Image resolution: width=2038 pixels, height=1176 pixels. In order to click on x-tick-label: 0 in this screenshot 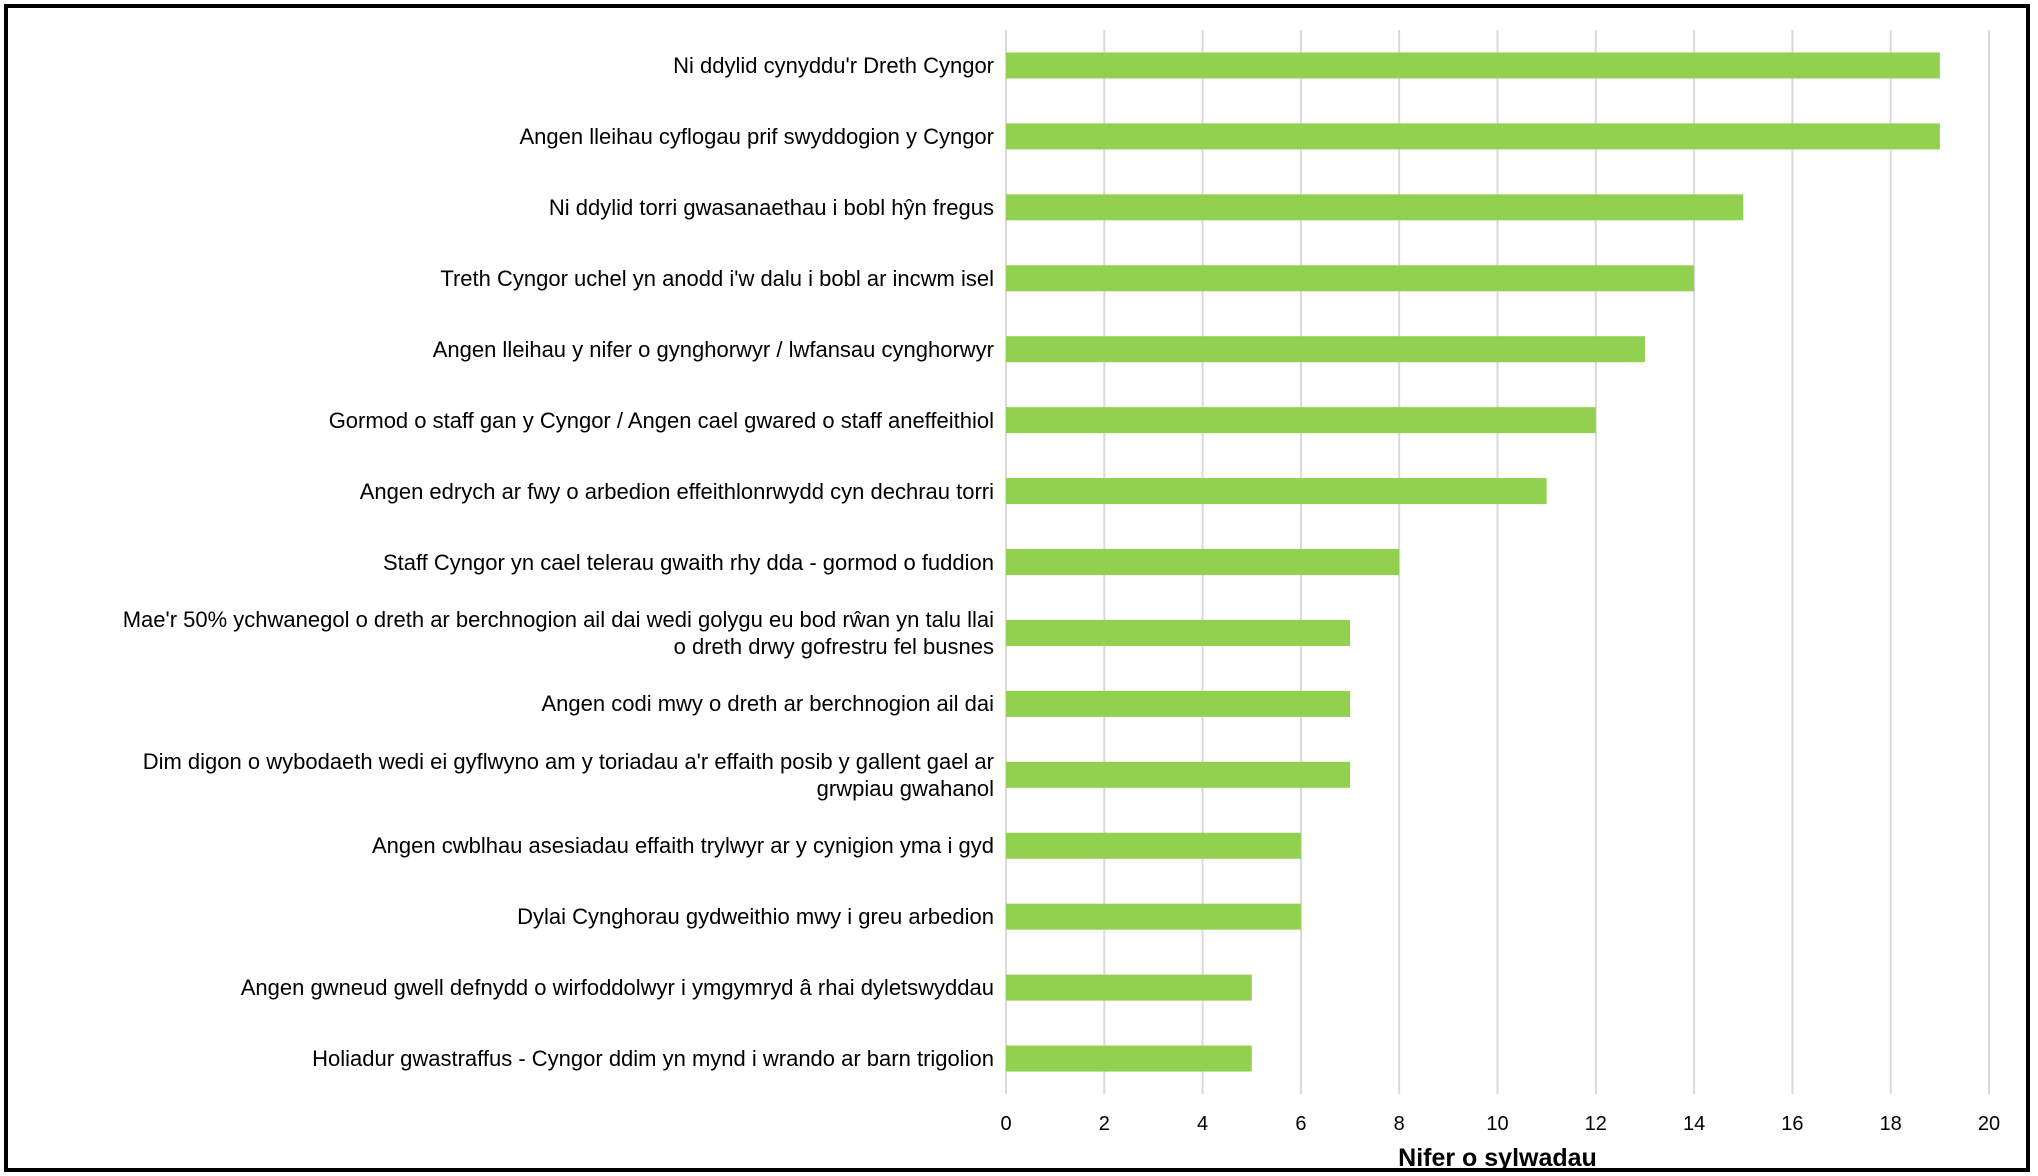, I will do `click(1005, 1124)`.